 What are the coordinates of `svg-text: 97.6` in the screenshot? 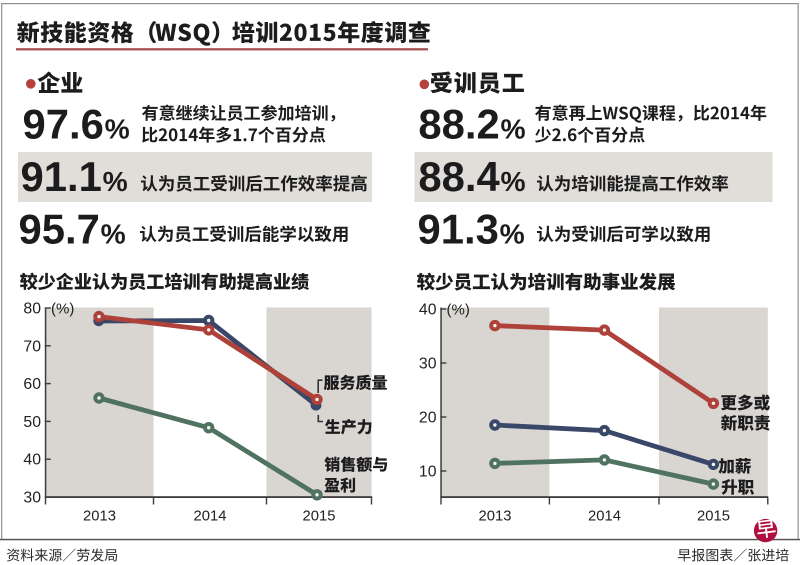 It's located at (63, 123).